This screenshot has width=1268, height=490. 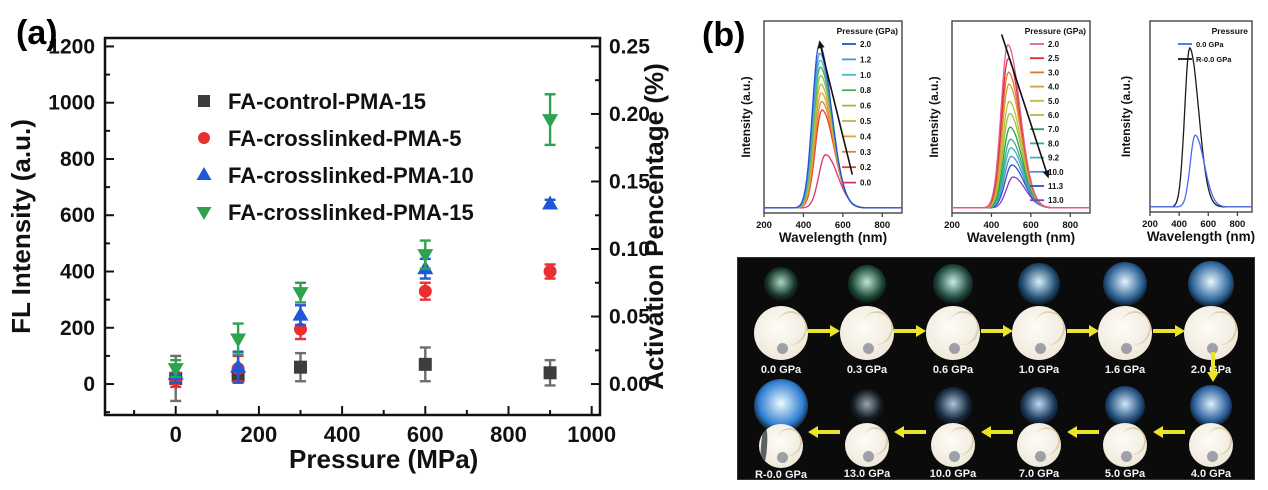 I want to click on legend-label: 6.0, so click(x=1054, y=115).